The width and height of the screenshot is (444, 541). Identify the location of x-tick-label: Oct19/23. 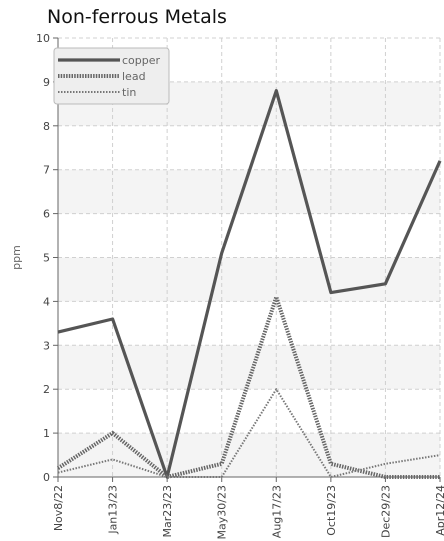
(331, 510).